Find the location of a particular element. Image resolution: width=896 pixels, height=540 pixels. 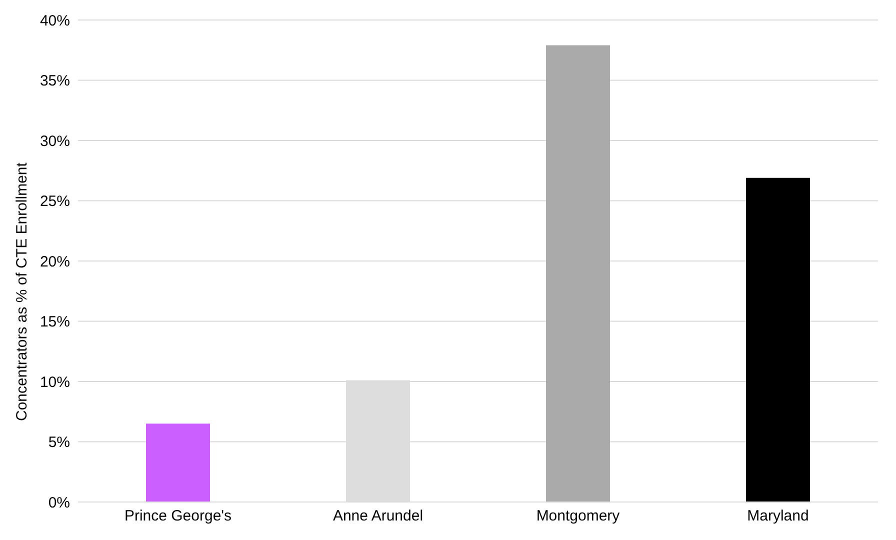

x-tick-label: Montgomery is located at coordinates (578, 516).